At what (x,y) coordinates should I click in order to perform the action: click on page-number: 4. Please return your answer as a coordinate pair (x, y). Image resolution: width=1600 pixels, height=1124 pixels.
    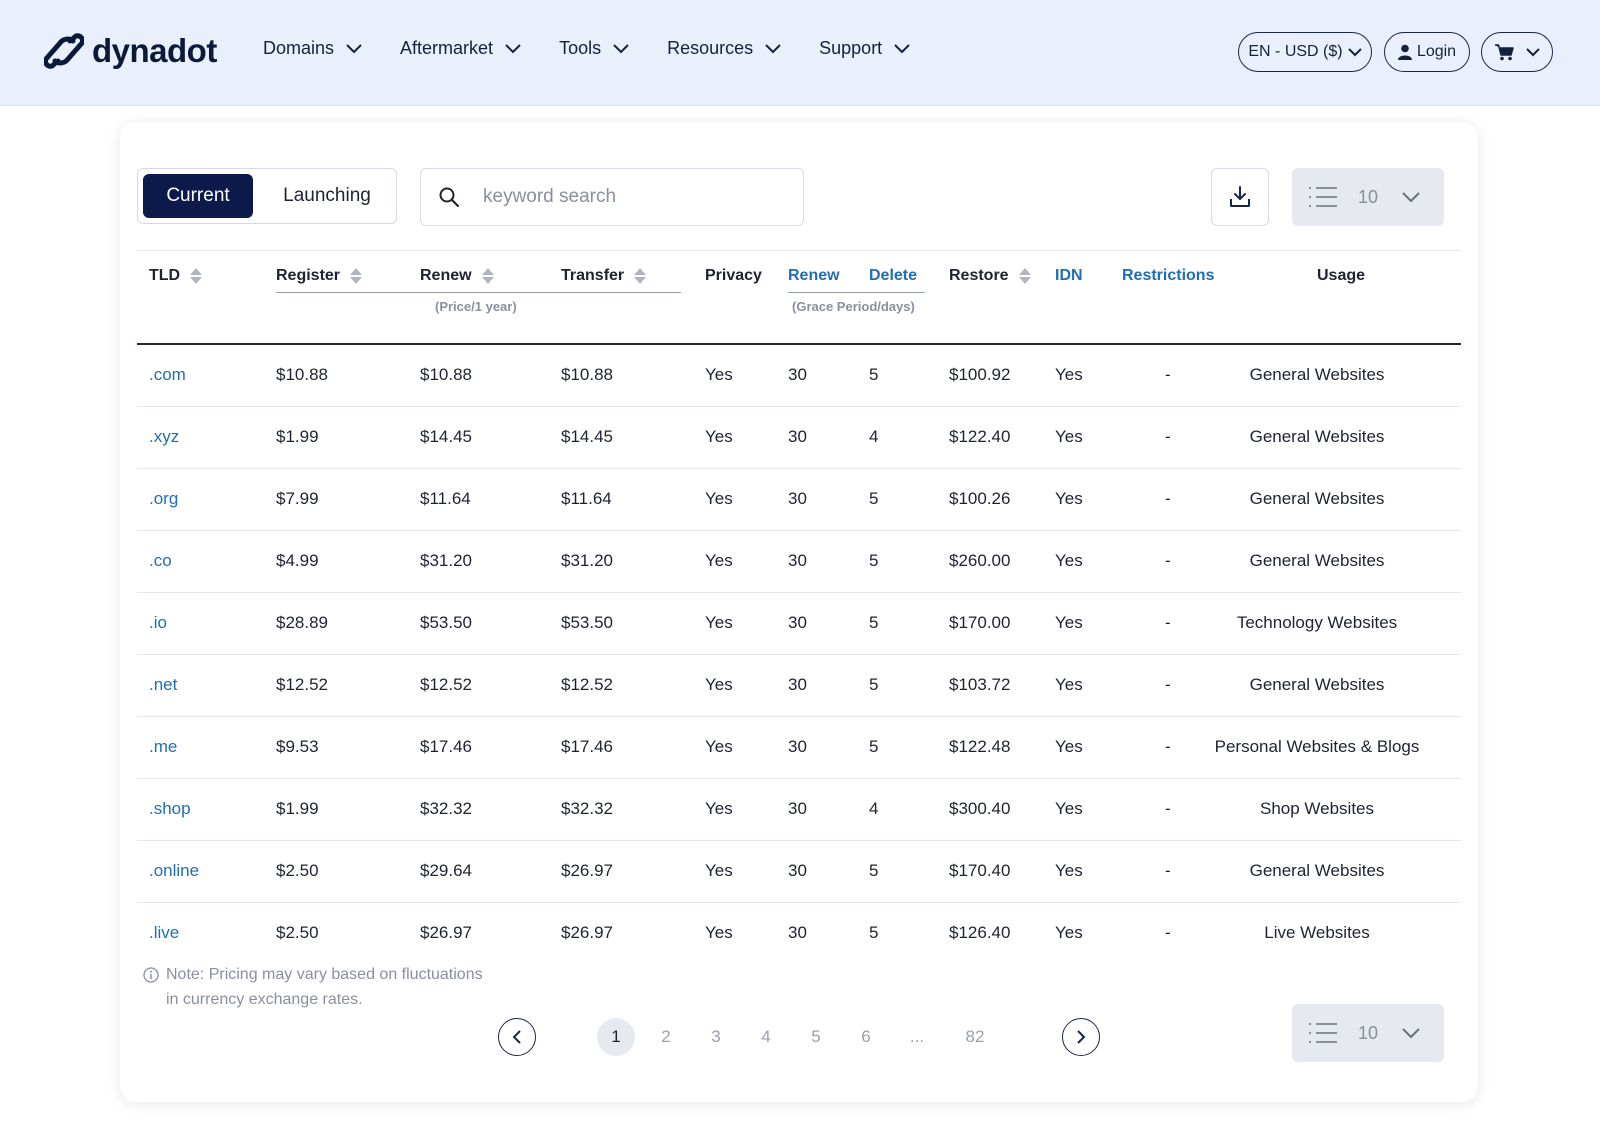
    Looking at the image, I should click on (766, 1036).